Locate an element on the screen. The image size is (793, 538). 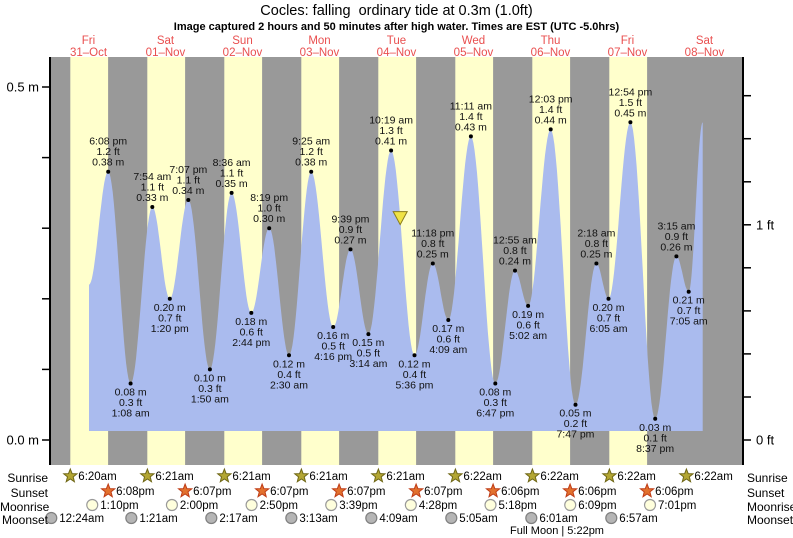
moonrise-time: 2:50pm is located at coordinates (279, 506).